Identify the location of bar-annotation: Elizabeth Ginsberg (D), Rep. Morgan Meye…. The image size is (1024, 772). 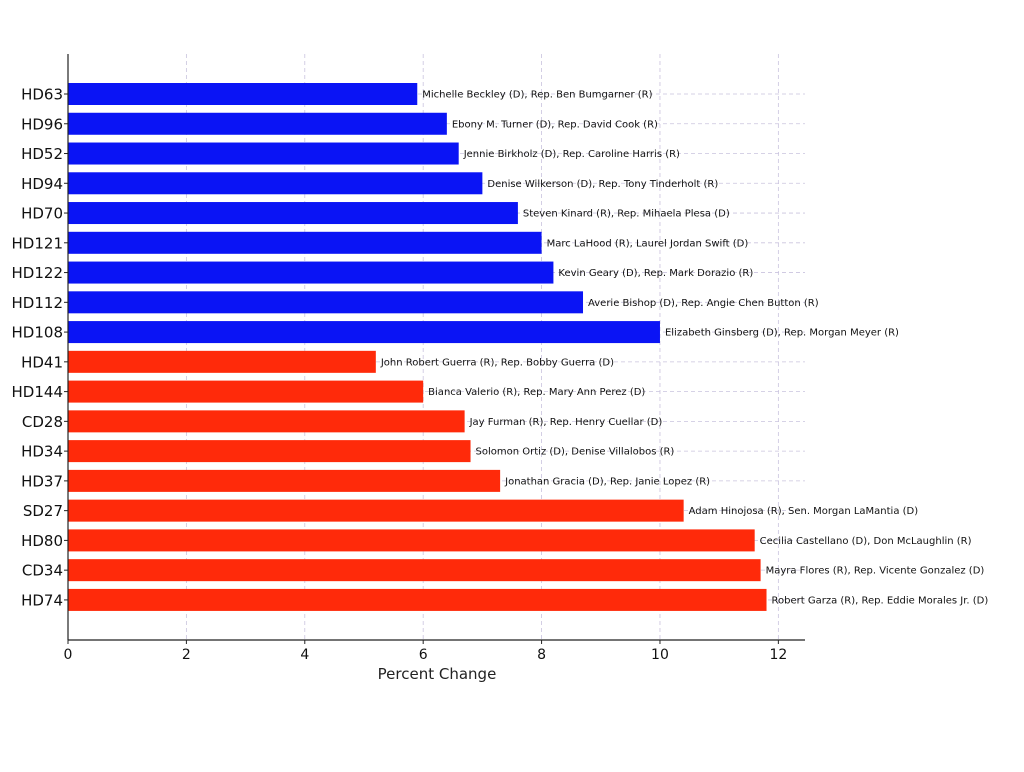
(782, 333).